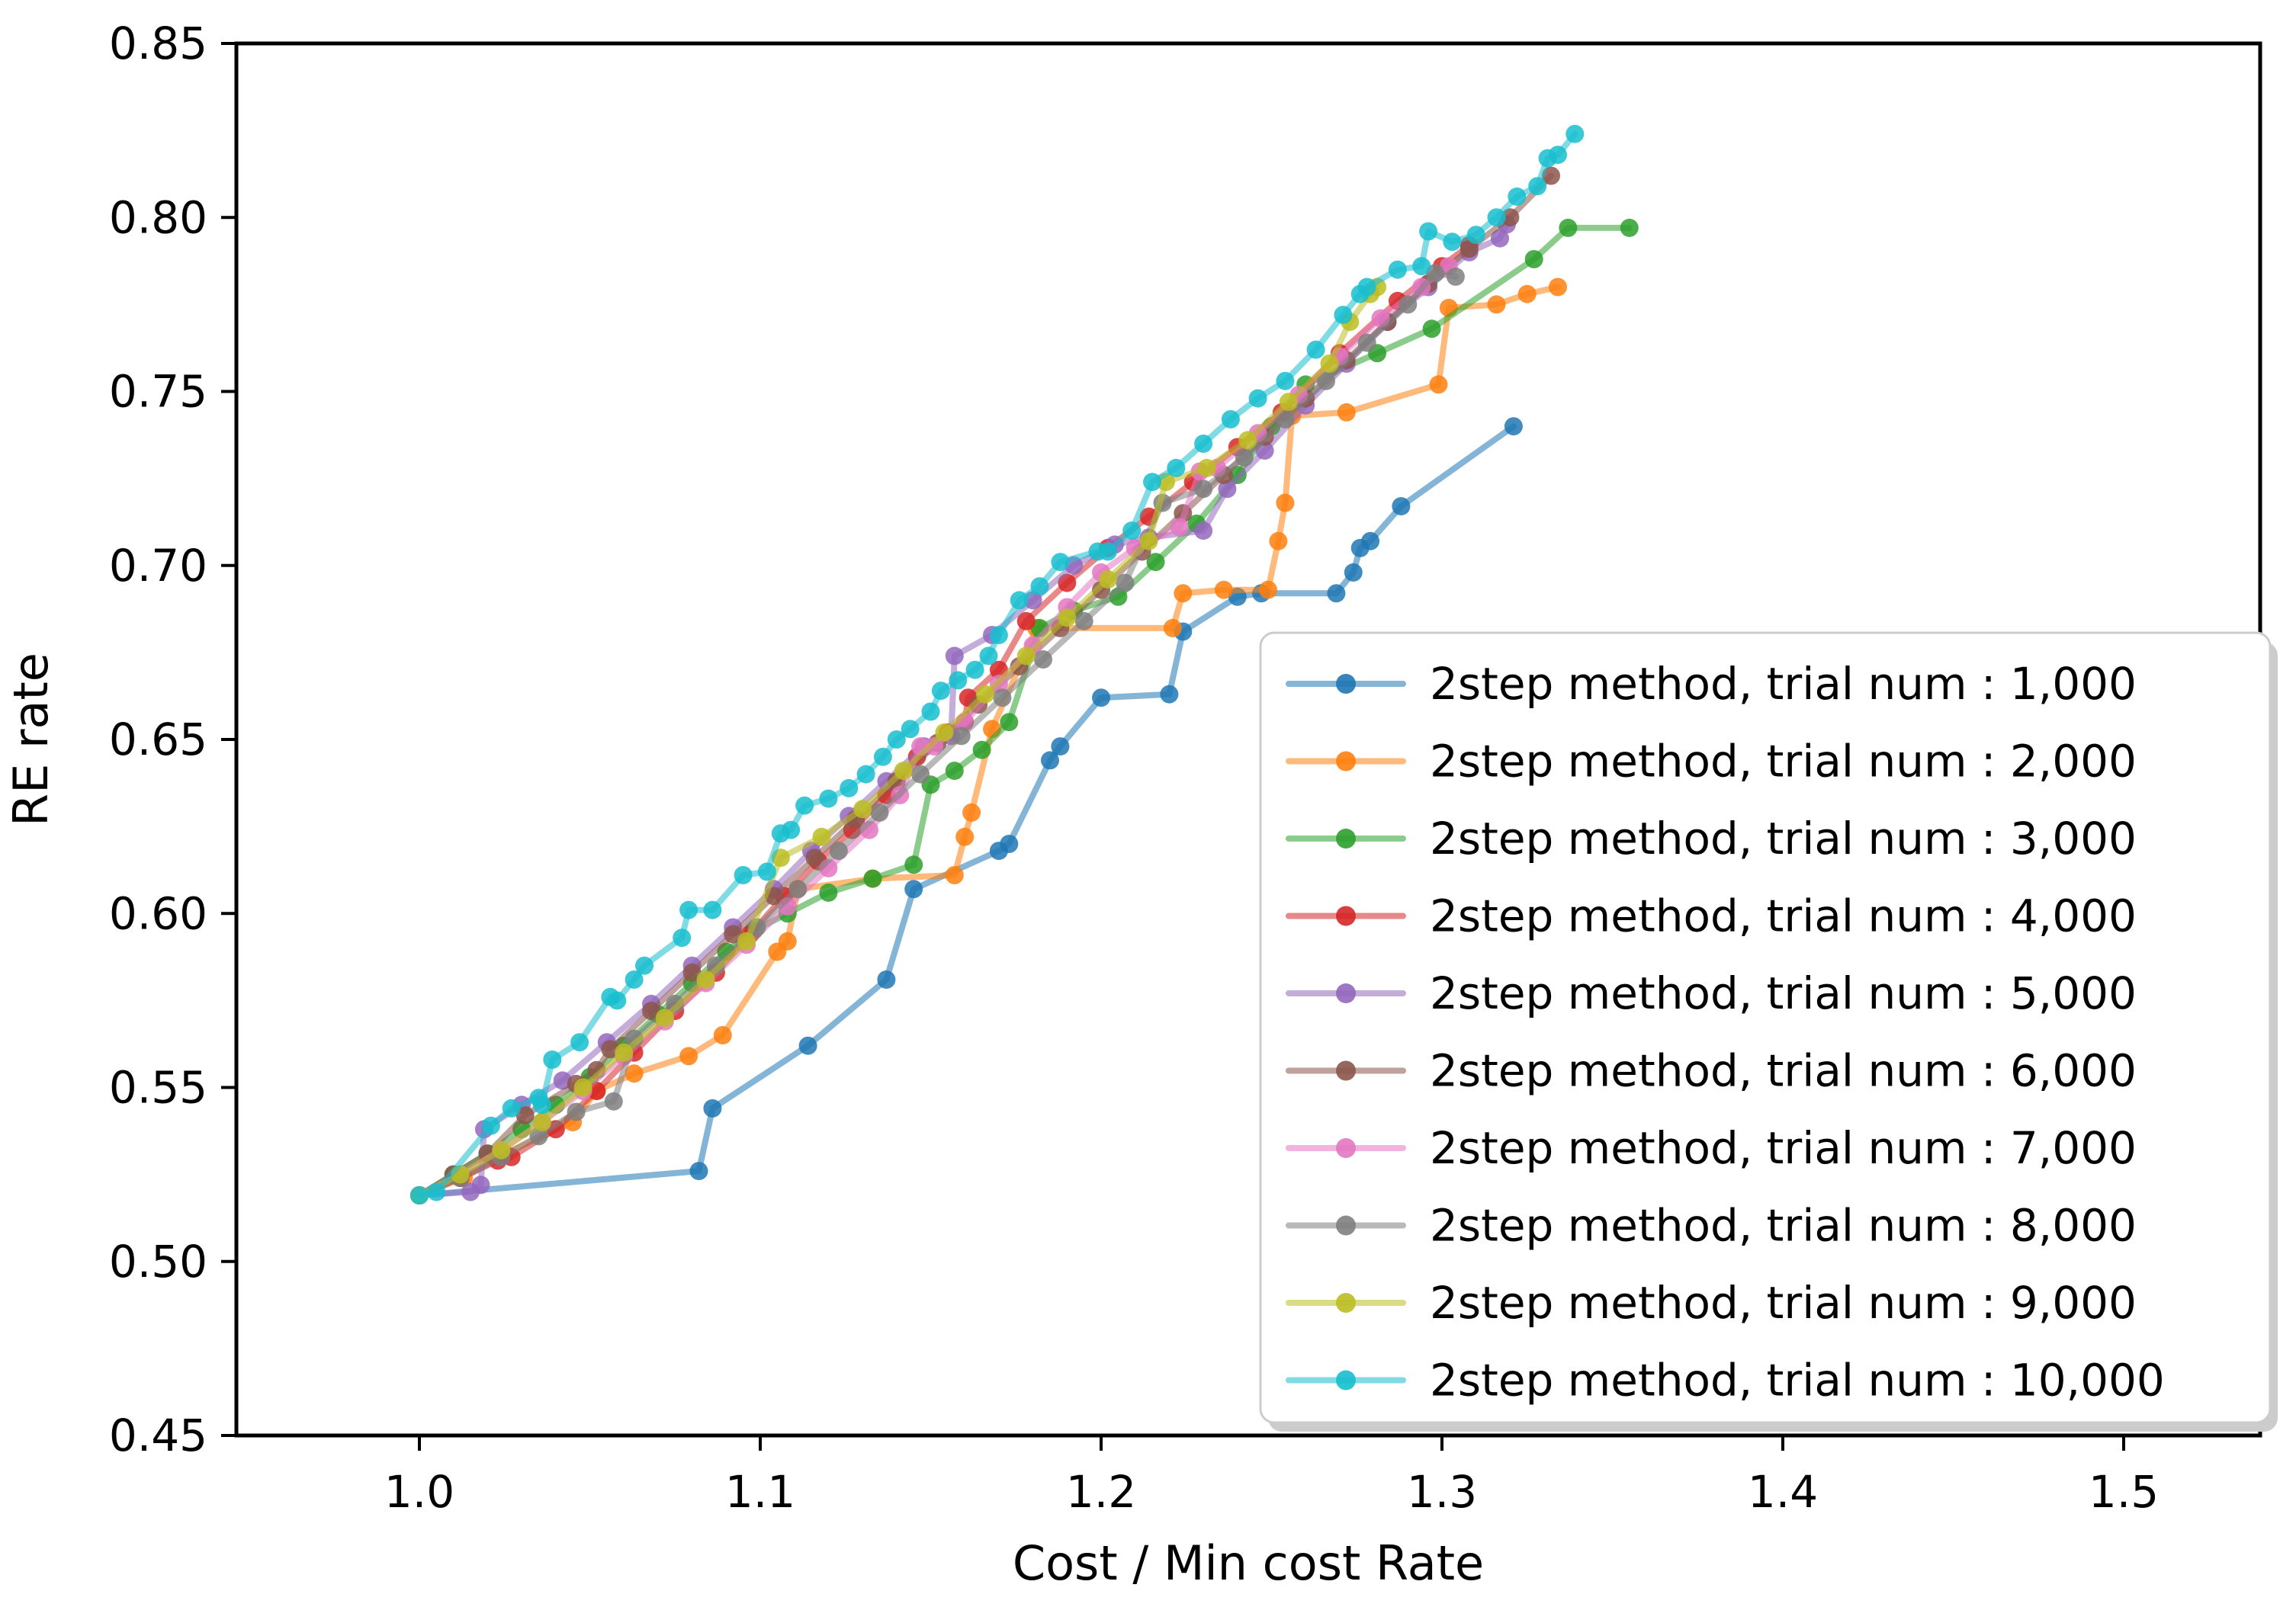 The image size is (2296, 1607). I want to click on legend-entry: 2step method, trial num : 6,000, so click(1711, 1071).